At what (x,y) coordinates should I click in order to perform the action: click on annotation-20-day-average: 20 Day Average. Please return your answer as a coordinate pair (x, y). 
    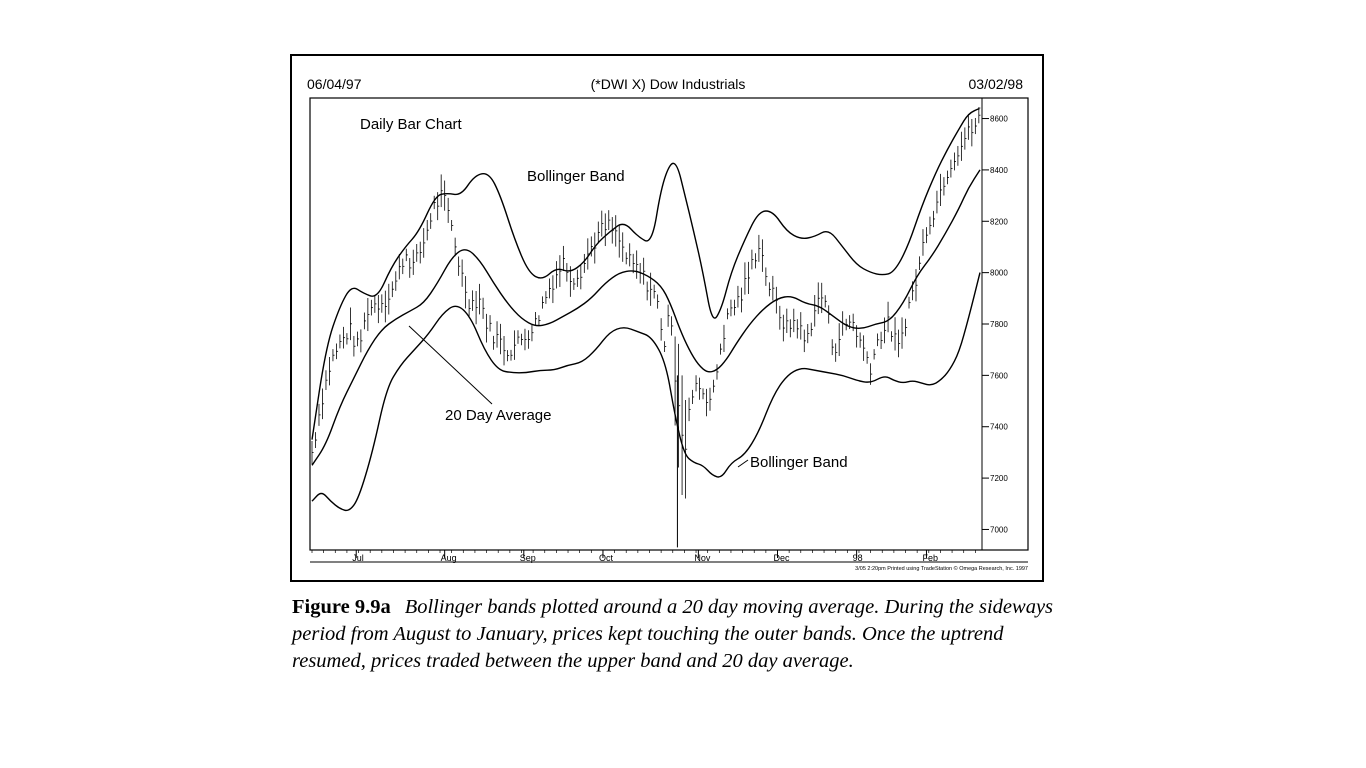
    Looking at the image, I should click on (498, 415).